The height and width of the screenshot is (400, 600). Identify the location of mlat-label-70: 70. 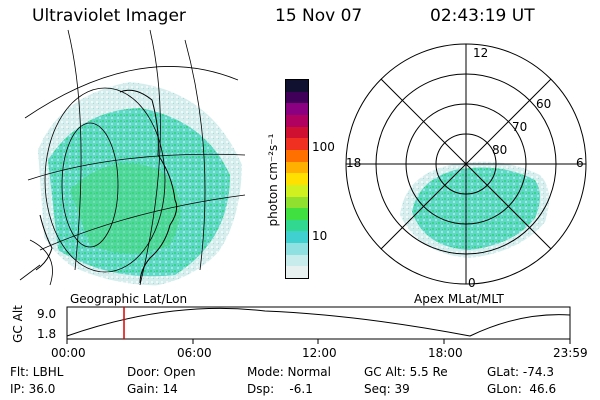
(520, 127).